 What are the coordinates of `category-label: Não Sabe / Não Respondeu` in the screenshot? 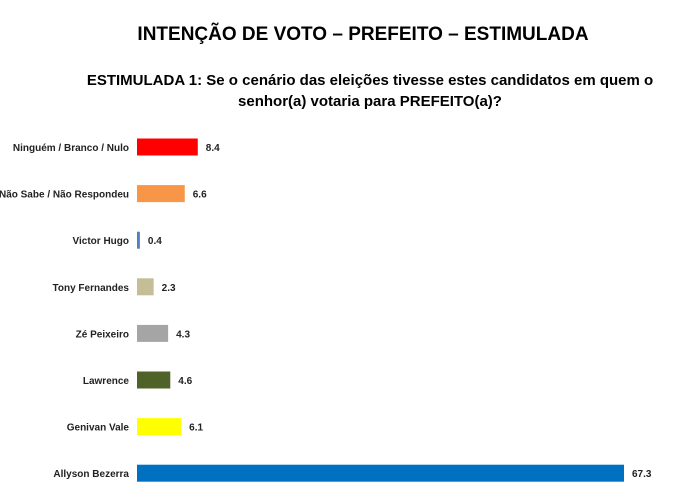 It's located at (64, 195).